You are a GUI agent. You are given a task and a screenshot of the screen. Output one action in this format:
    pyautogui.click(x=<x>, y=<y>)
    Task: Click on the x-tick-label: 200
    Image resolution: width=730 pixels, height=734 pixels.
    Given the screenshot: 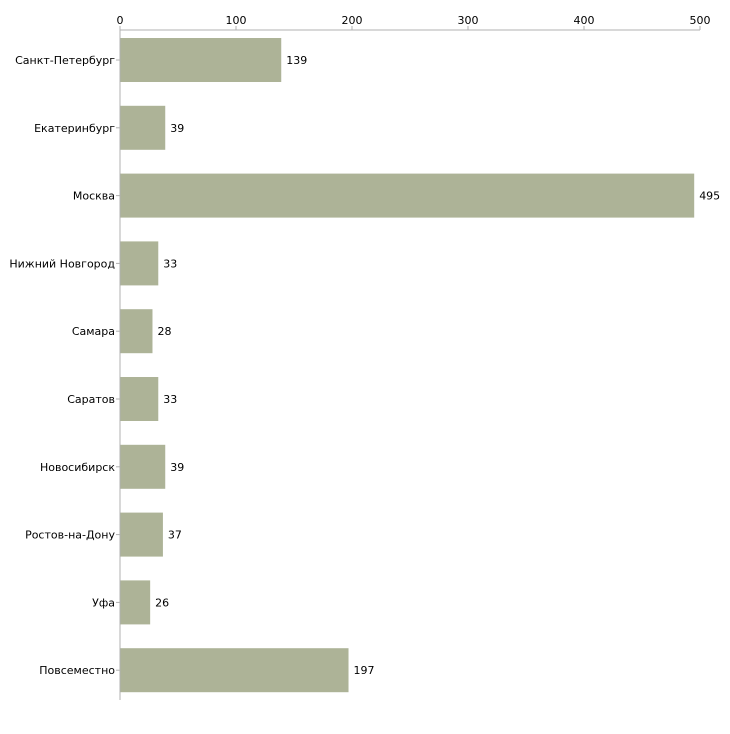 What is the action you would take?
    pyautogui.click(x=352, y=20)
    